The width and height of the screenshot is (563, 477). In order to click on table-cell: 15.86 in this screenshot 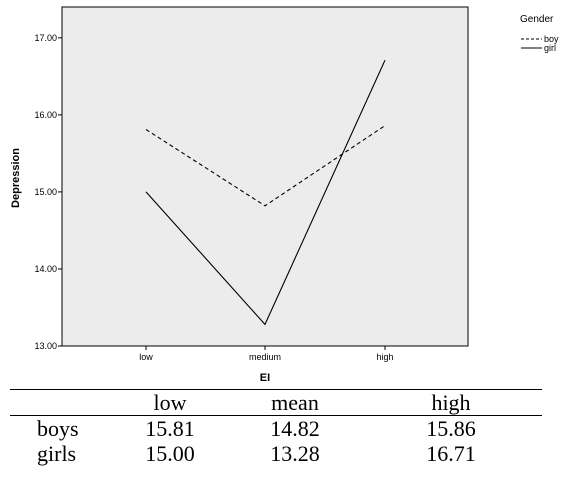, I will do `click(451, 428)`.